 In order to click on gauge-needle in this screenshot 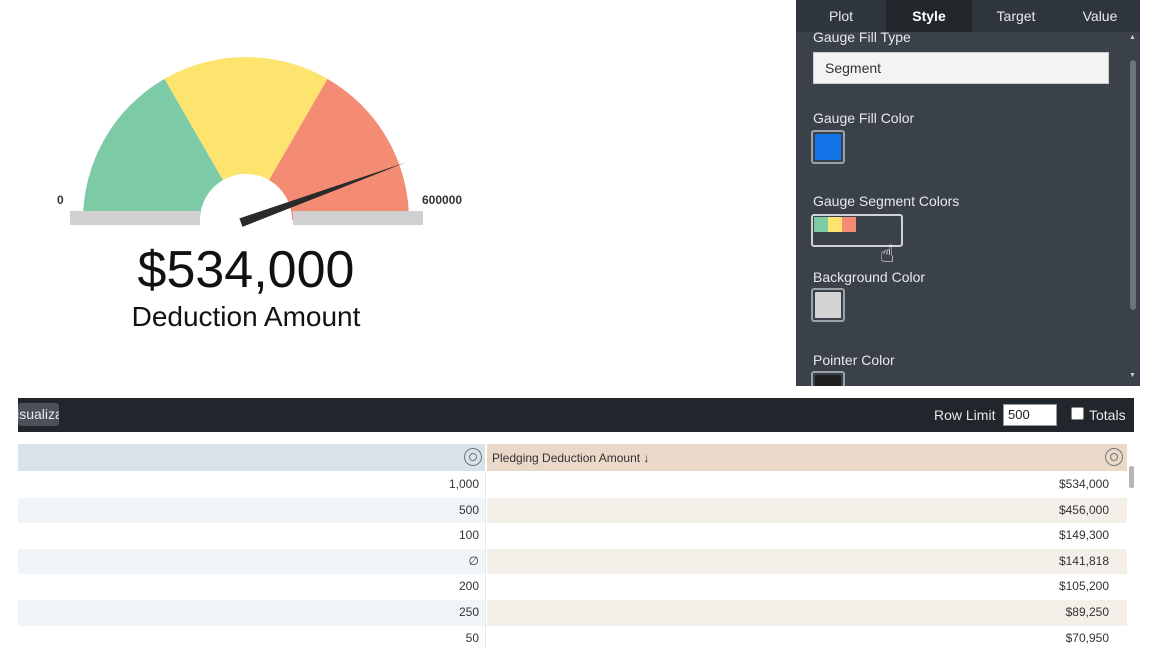, I will do `click(322, 194)`.